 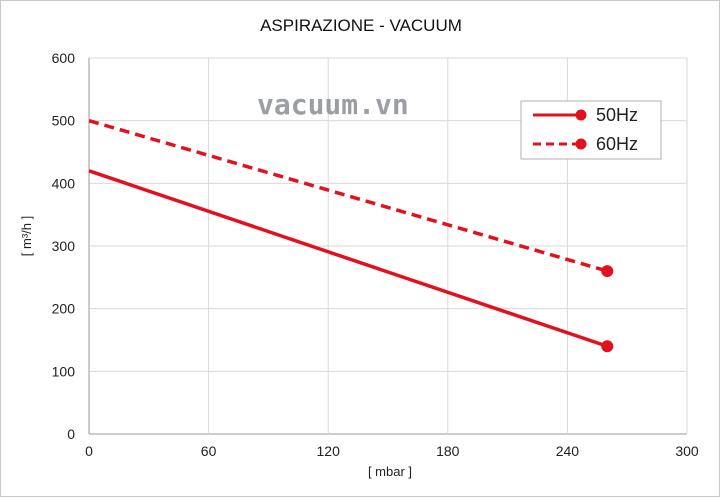 I want to click on y-tick-label-200: 200, so click(x=64, y=309).